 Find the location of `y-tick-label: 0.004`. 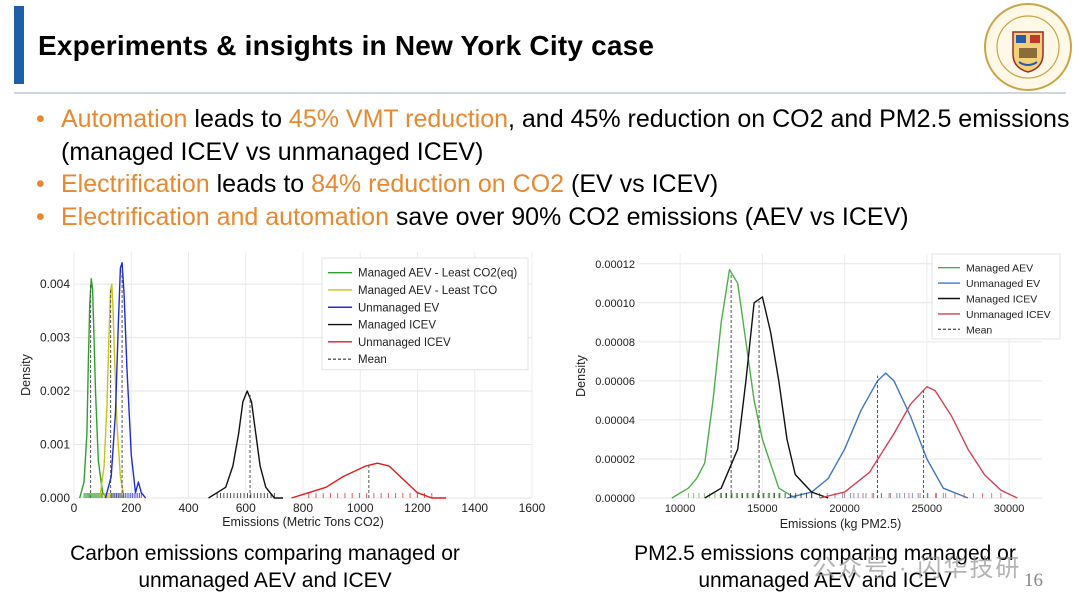

y-tick-label: 0.004 is located at coordinates (55, 284).